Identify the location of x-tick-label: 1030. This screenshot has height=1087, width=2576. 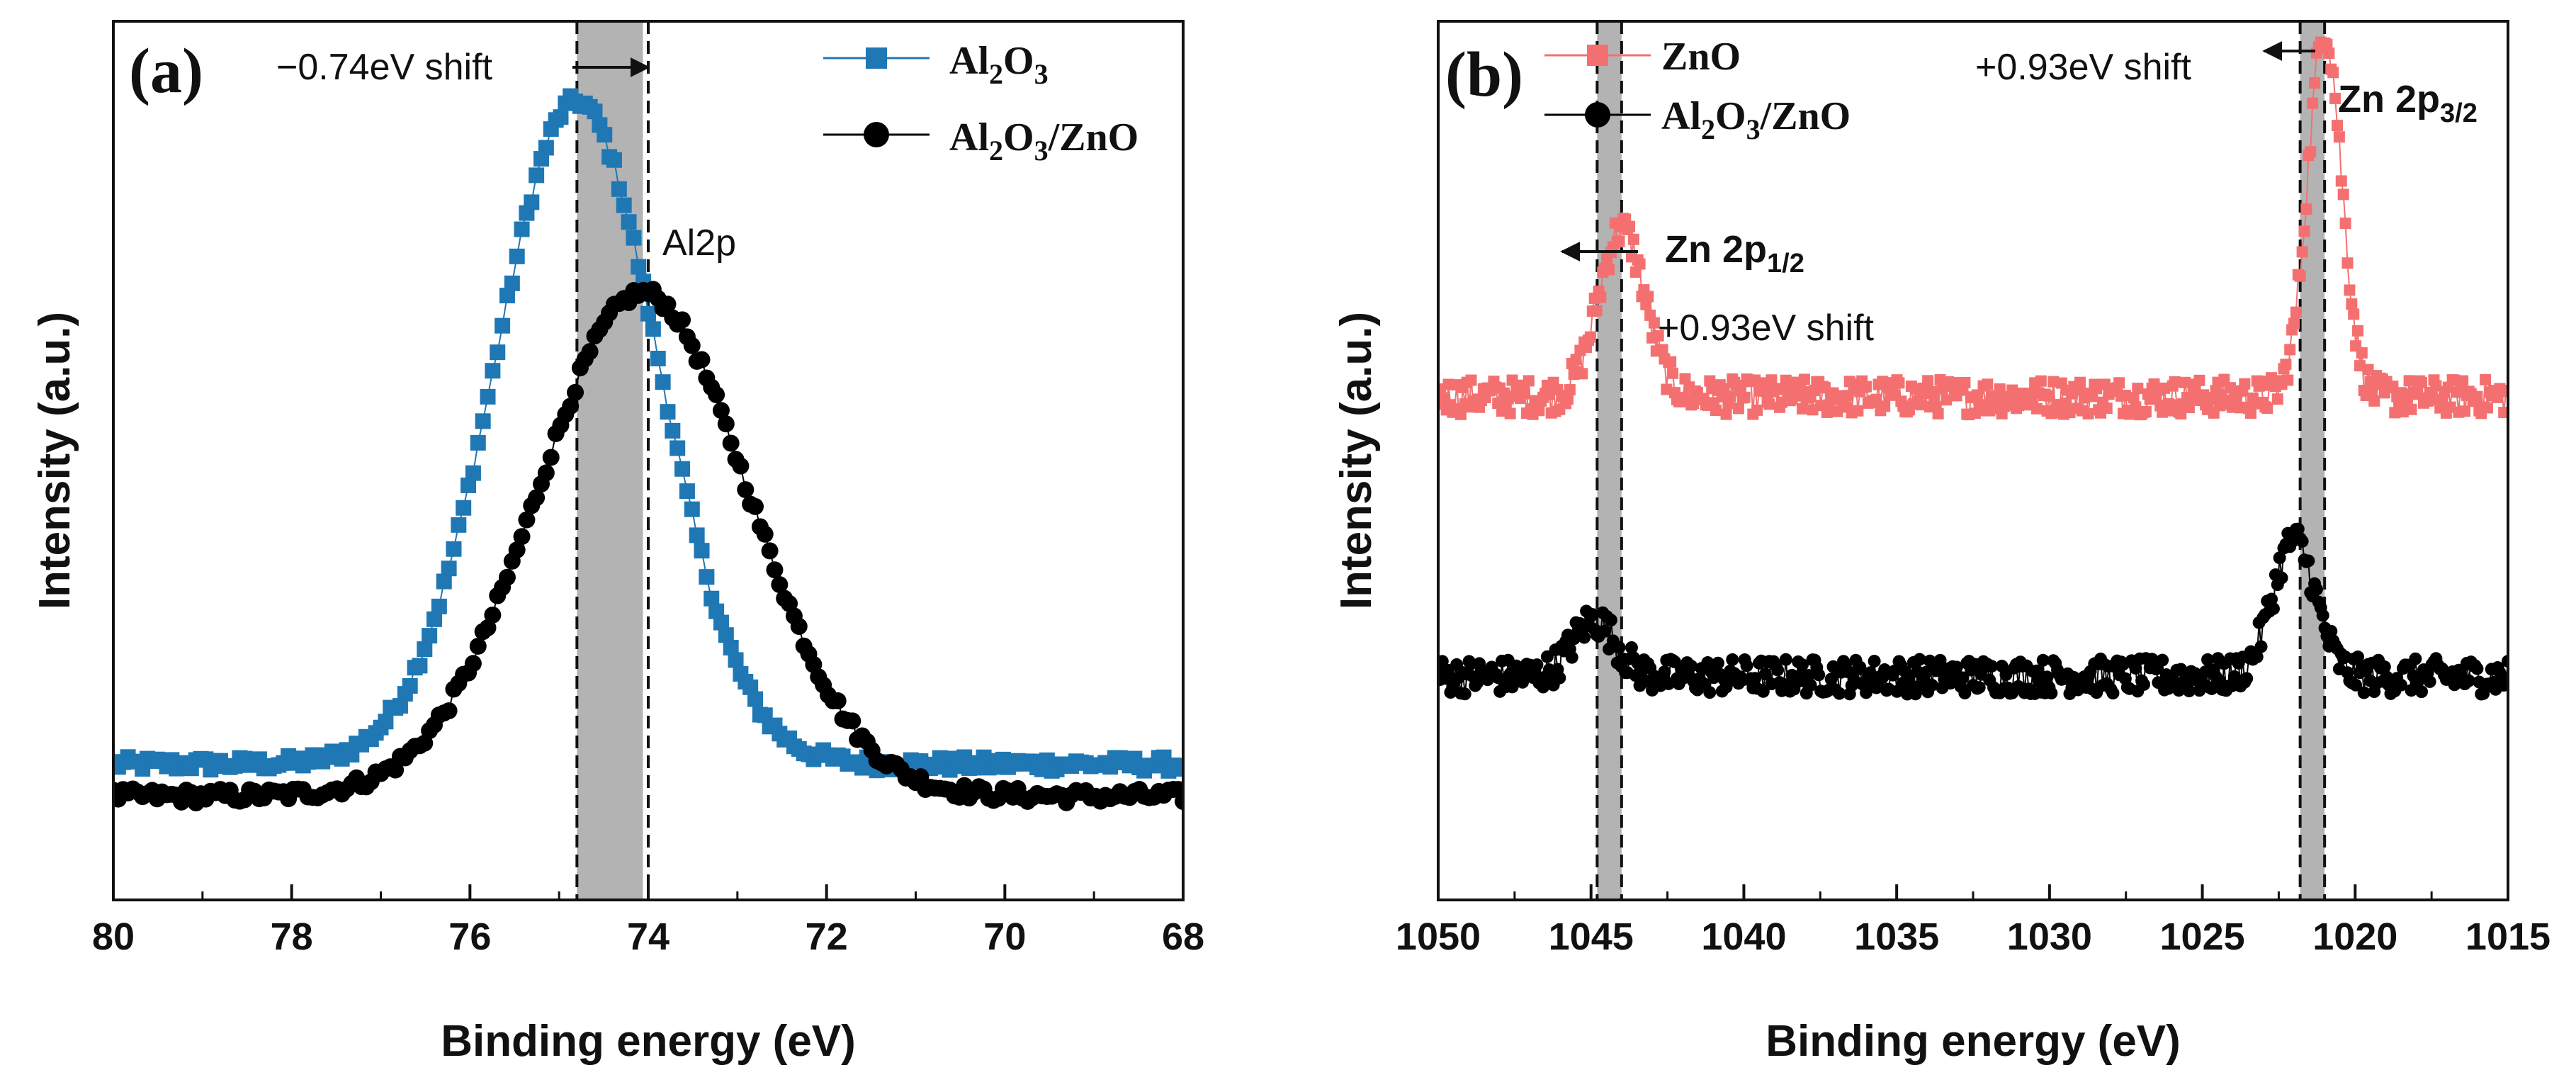
(2049, 937).